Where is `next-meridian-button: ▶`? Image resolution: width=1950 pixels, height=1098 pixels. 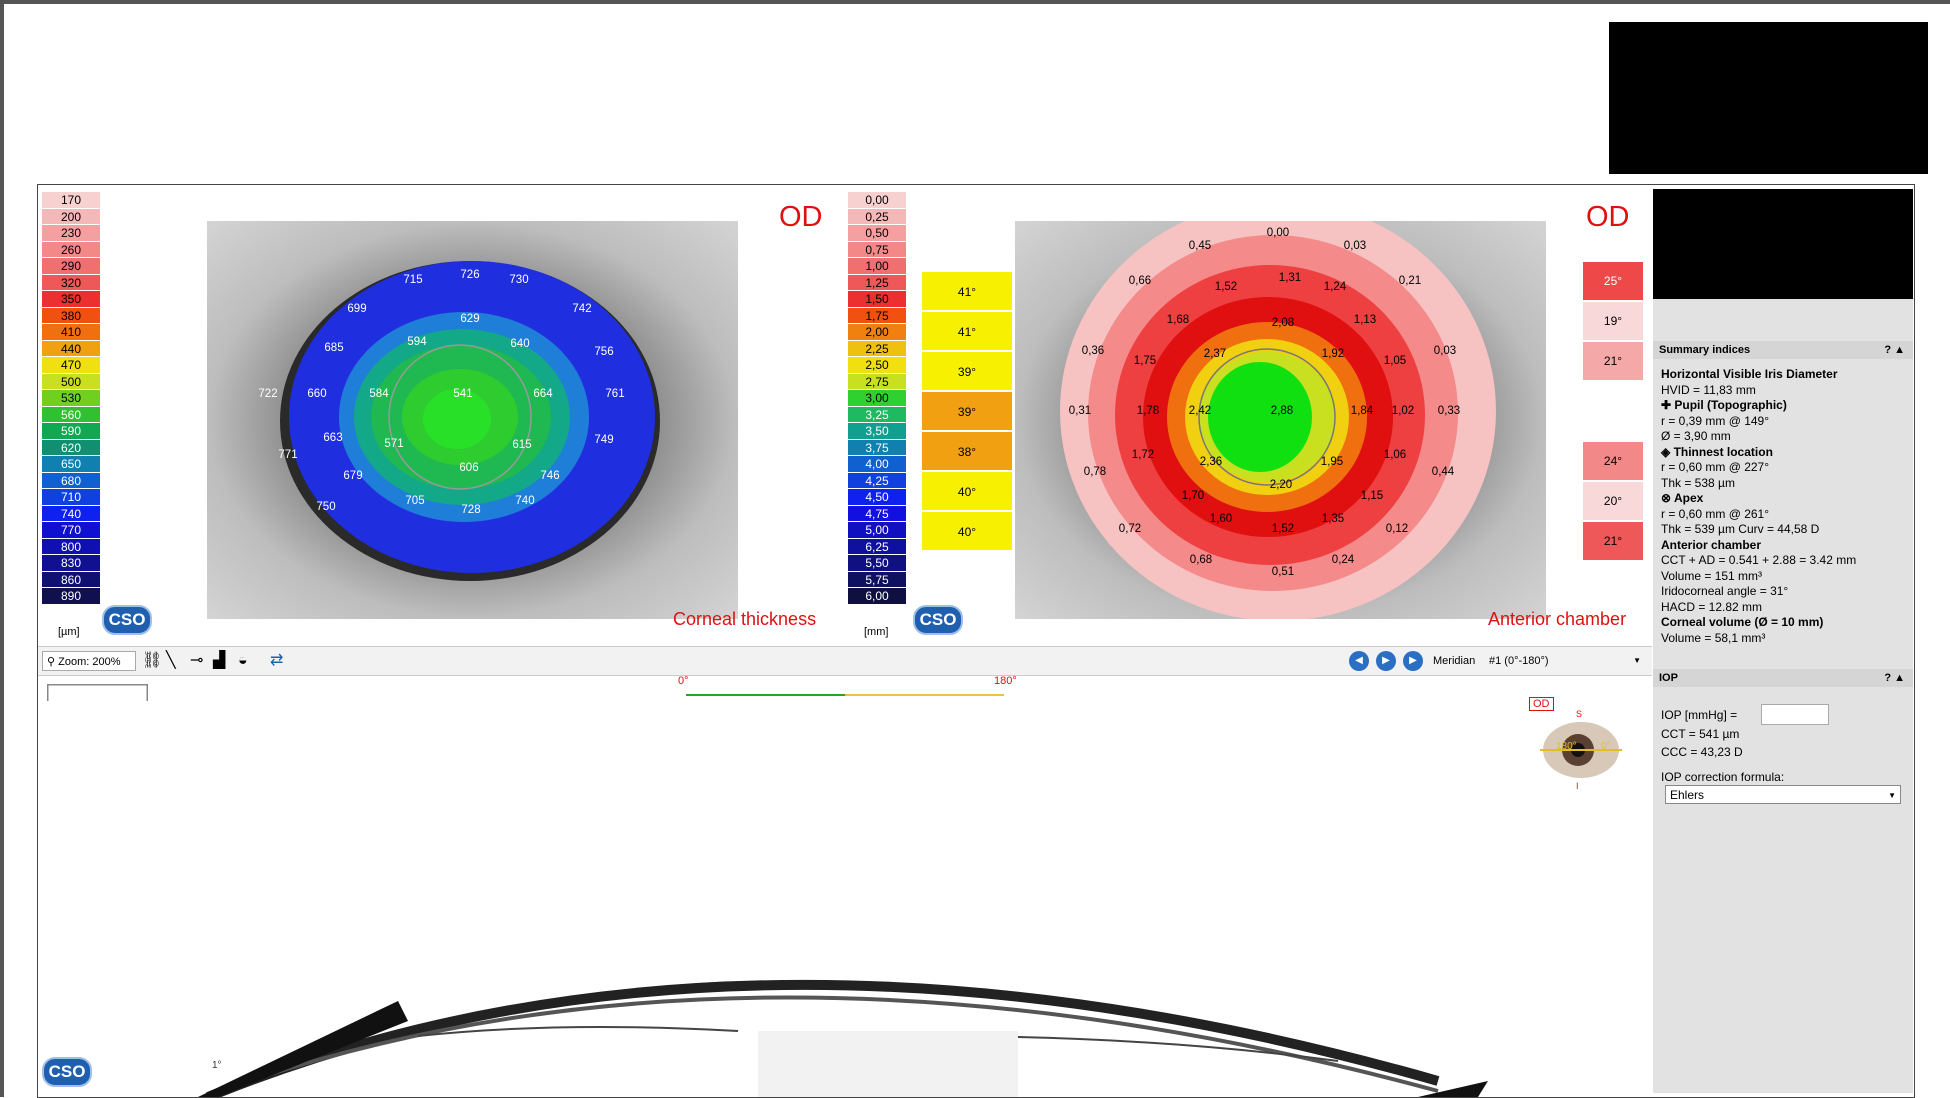
next-meridian-button: ▶ is located at coordinates (1413, 661).